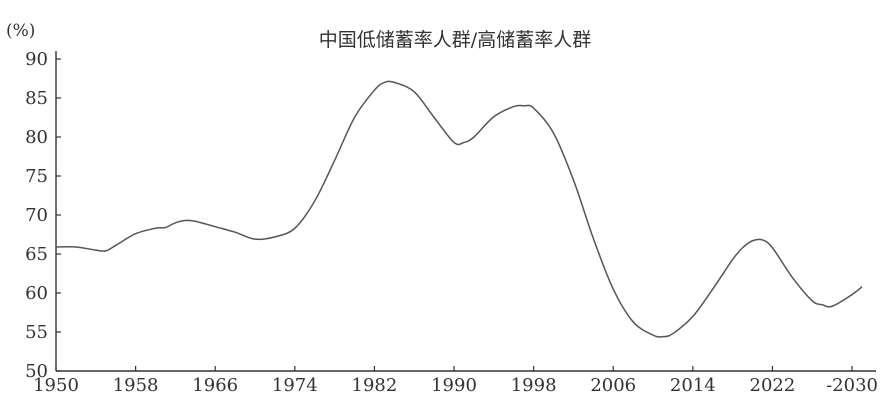 The width and height of the screenshot is (891, 405). What do you see at coordinates (455, 40) in the screenshot?
I see `chart-title: 中国低储蓄率人群/高储蓄率人群` at bounding box center [455, 40].